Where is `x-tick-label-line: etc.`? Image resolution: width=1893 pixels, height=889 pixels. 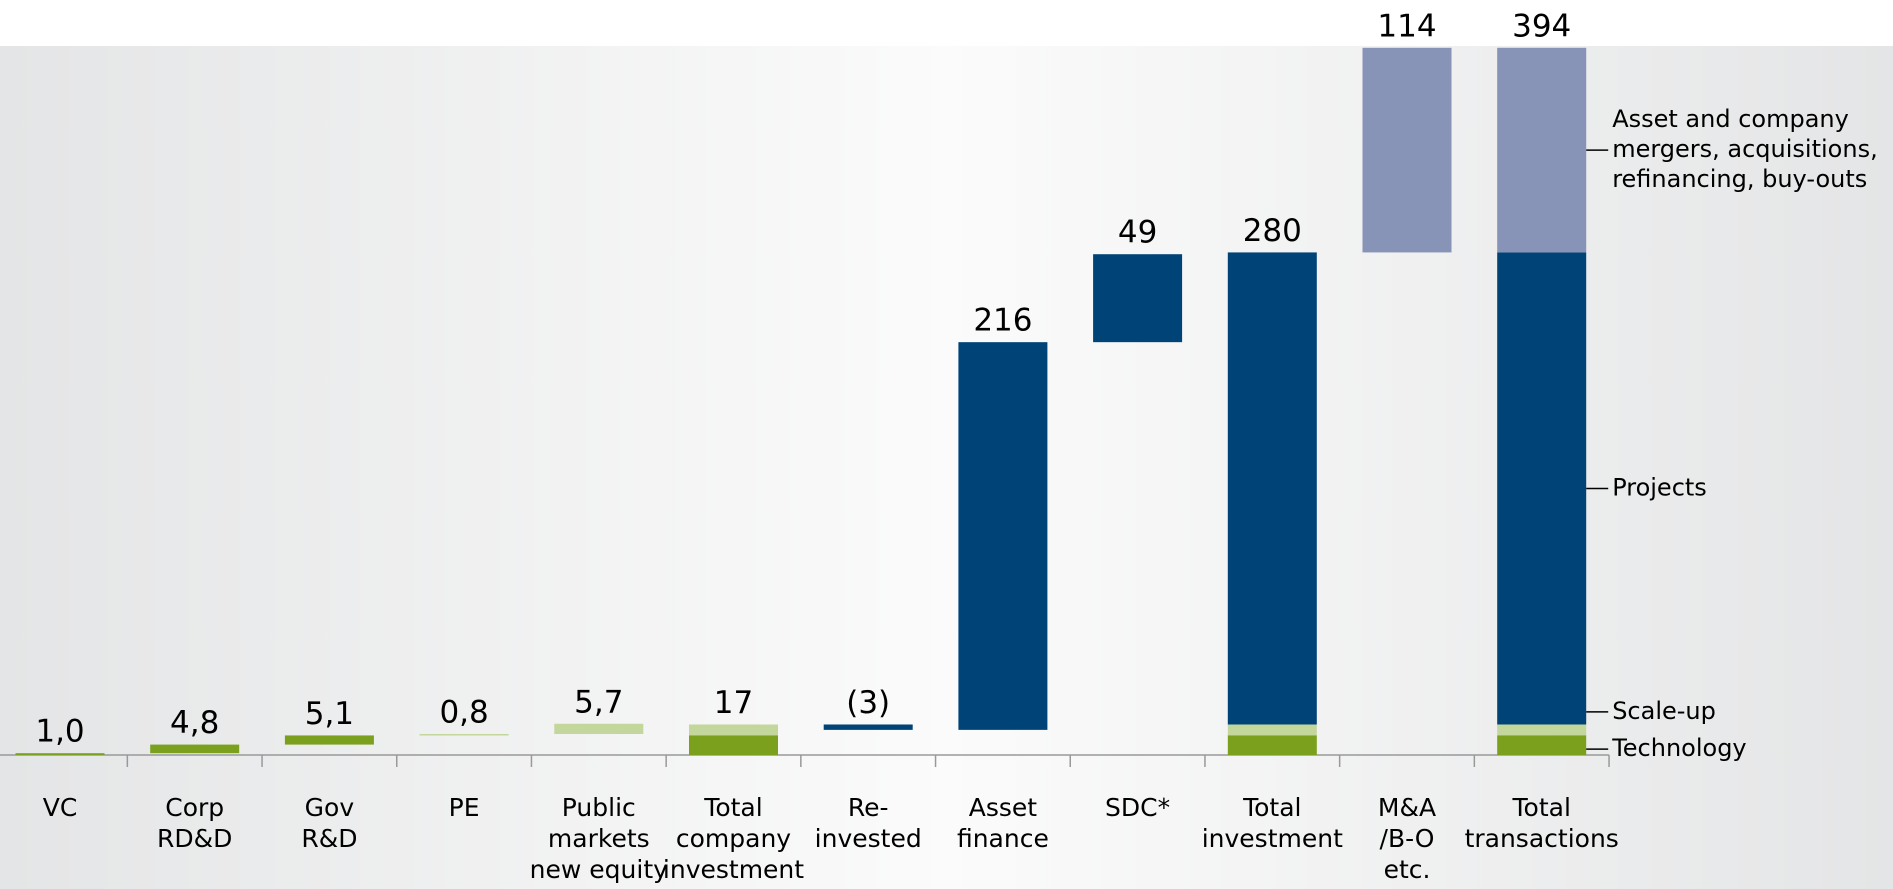 x-tick-label-line: etc. is located at coordinates (1407, 869).